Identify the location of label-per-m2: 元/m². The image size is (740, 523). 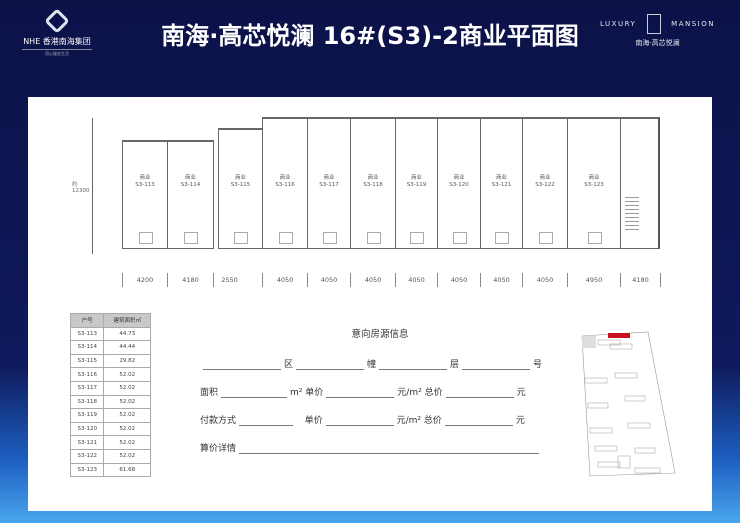
(409, 393).